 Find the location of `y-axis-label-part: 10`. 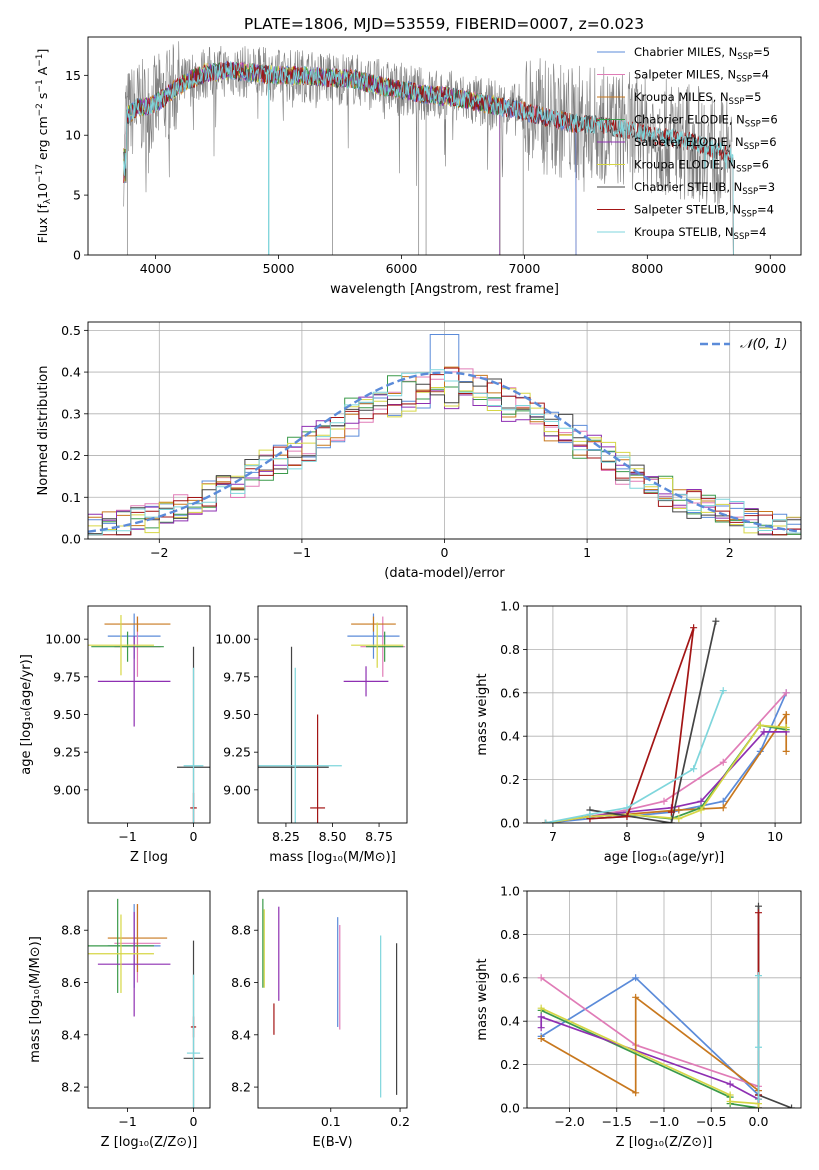

y-axis-label-part: 10 is located at coordinates (42, 191).